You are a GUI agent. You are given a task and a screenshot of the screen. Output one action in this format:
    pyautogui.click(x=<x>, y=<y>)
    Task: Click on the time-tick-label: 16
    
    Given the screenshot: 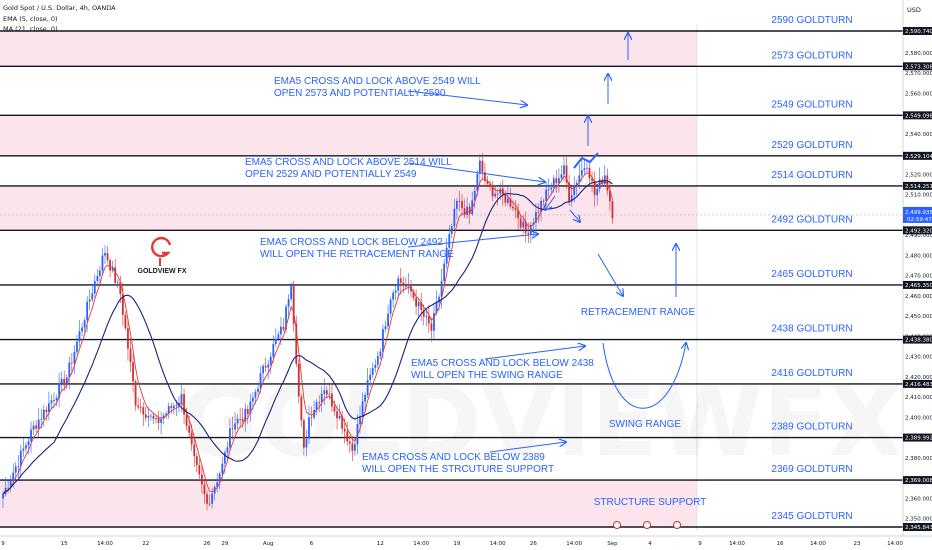 What is the action you would take?
    pyautogui.click(x=780, y=544)
    